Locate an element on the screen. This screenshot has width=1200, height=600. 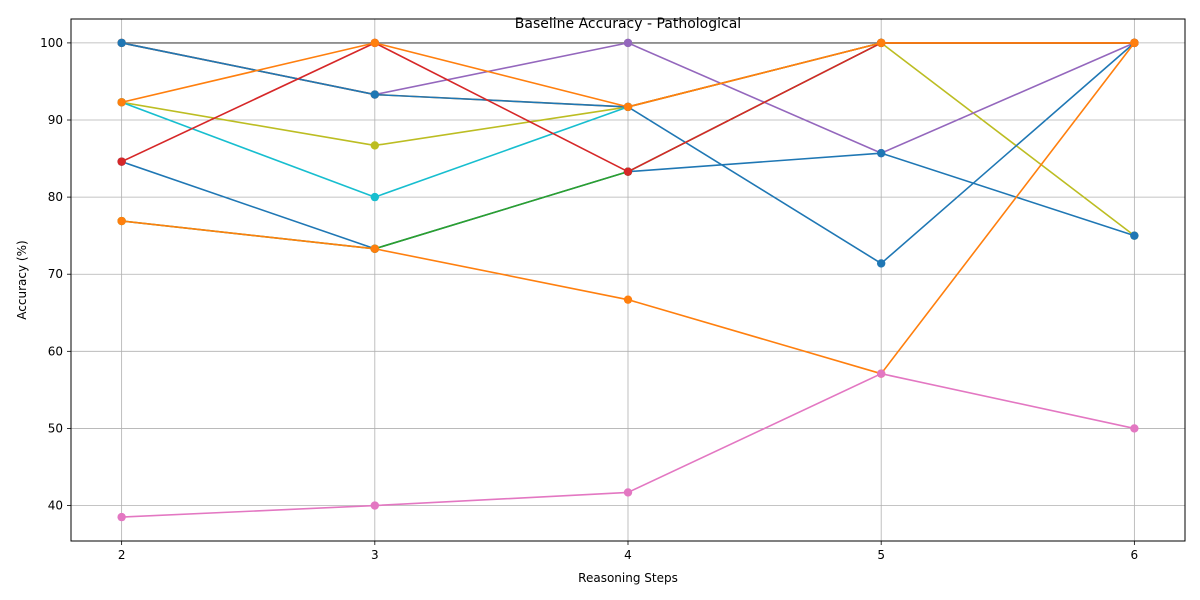
y-tick-label: 70 is located at coordinates (55, 274).